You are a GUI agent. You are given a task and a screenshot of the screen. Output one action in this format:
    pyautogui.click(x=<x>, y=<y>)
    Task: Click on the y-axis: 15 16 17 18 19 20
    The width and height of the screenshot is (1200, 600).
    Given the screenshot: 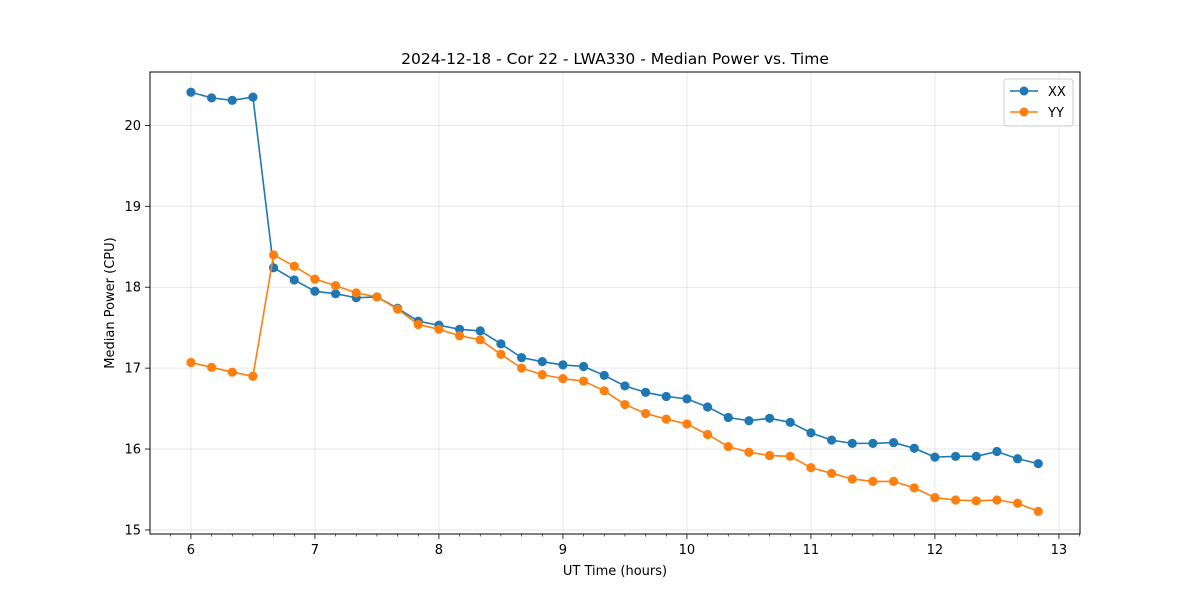 What is the action you would take?
    pyautogui.click(x=137, y=328)
    